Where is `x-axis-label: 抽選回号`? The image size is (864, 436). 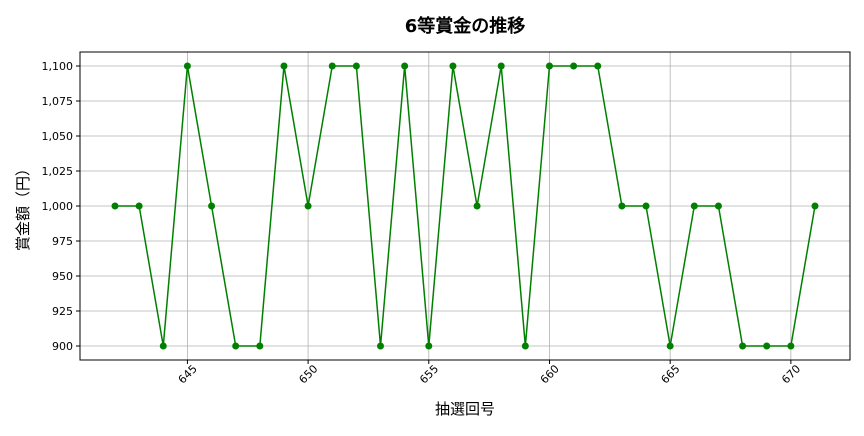 x-axis-label: 抽選回号 is located at coordinates (465, 409).